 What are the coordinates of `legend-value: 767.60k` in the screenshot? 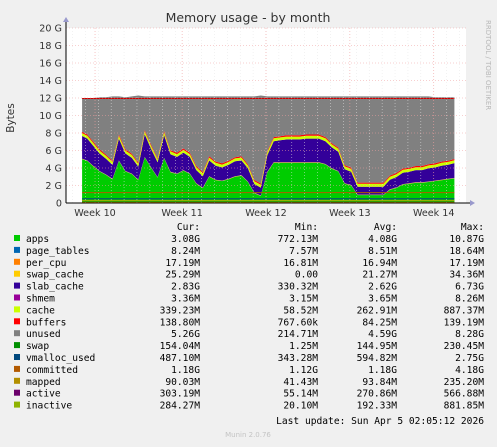 It's located at (298, 322).